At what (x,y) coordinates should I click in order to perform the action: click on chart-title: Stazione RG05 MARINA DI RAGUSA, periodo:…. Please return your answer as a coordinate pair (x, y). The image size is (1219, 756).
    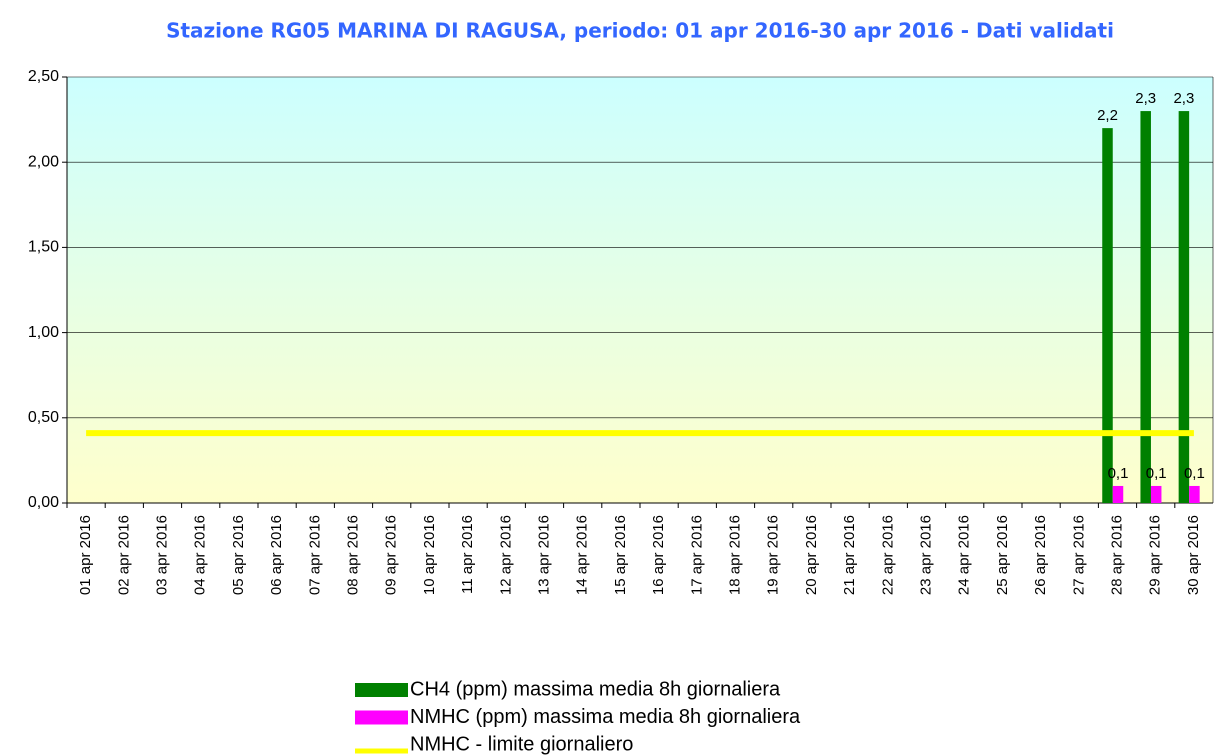
    Looking at the image, I should click on (640, 31).